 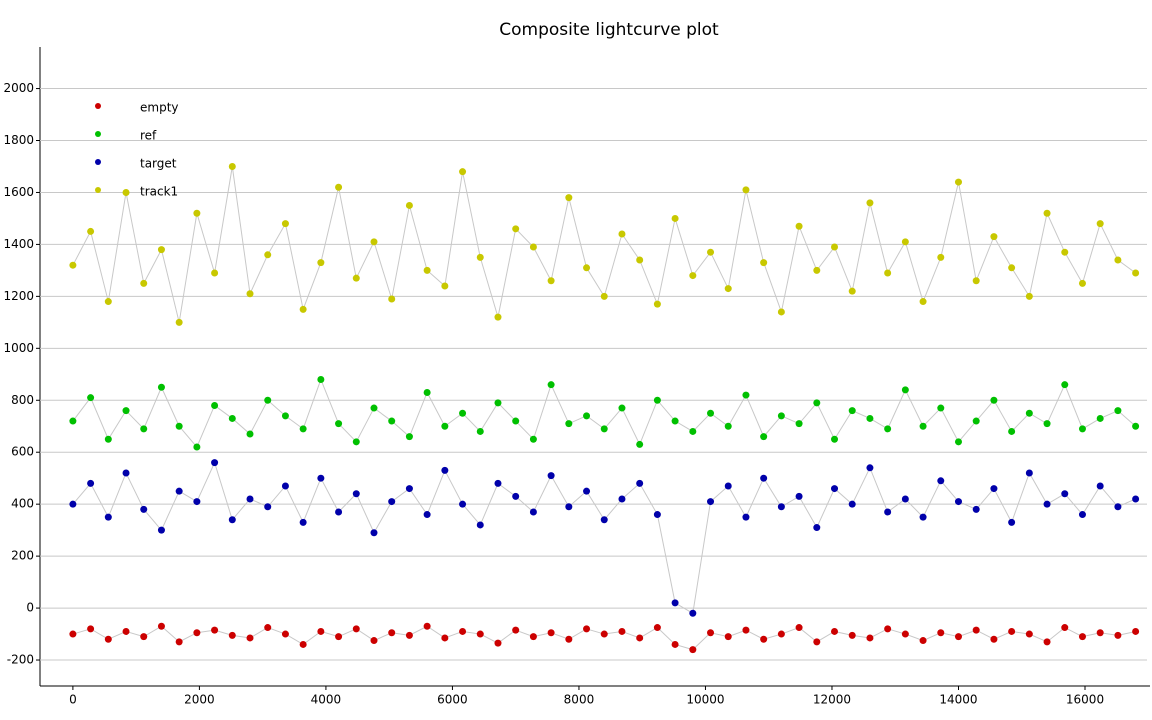 I want to click on y-tick-label: 200, so click(x=22, y=556).